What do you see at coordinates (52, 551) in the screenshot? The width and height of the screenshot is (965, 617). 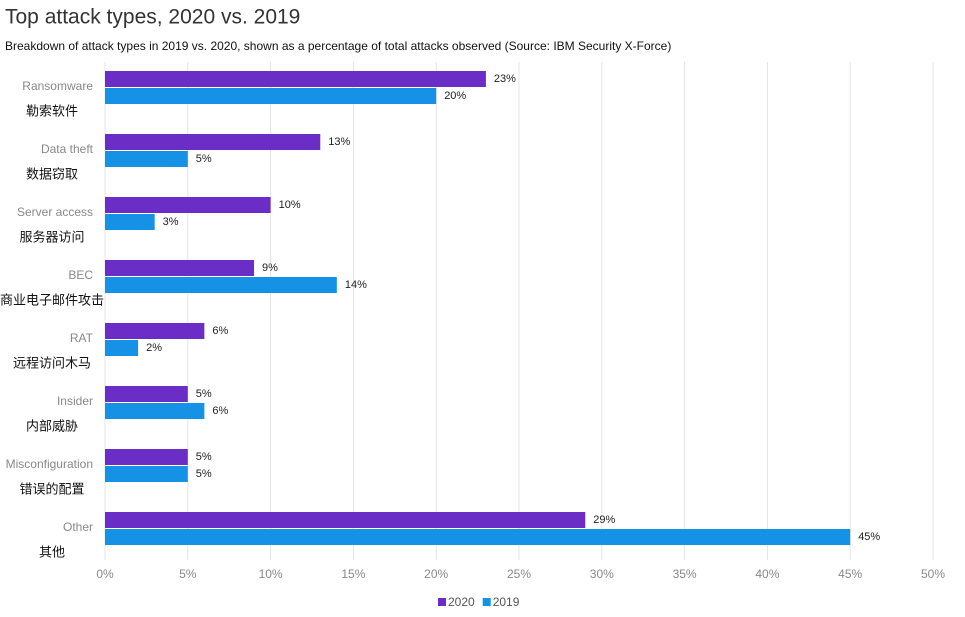 I see `annotation: 其他` at bounding box center [52, 551].